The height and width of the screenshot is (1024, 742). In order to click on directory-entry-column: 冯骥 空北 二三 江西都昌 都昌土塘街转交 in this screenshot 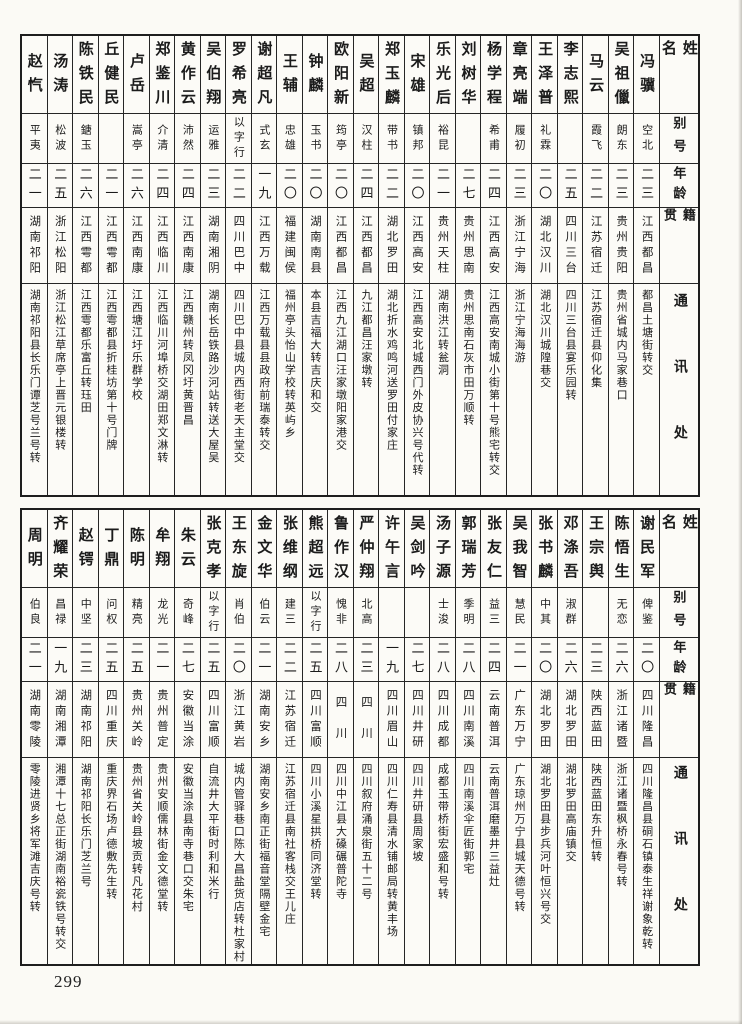, I will do `click(646, 265)`.